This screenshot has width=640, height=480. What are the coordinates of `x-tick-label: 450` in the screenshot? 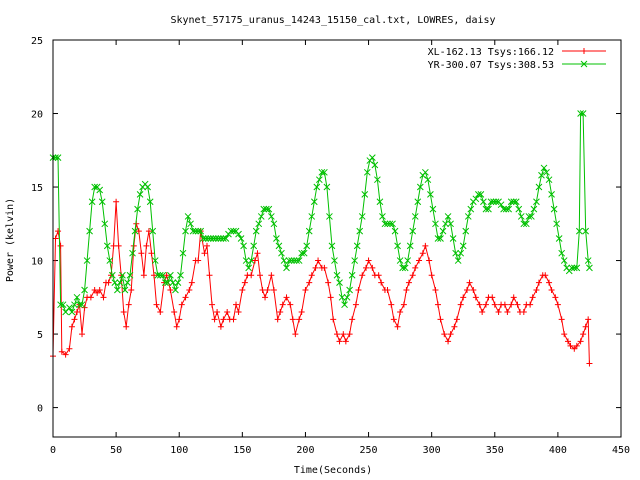 It's located at (621, 450).